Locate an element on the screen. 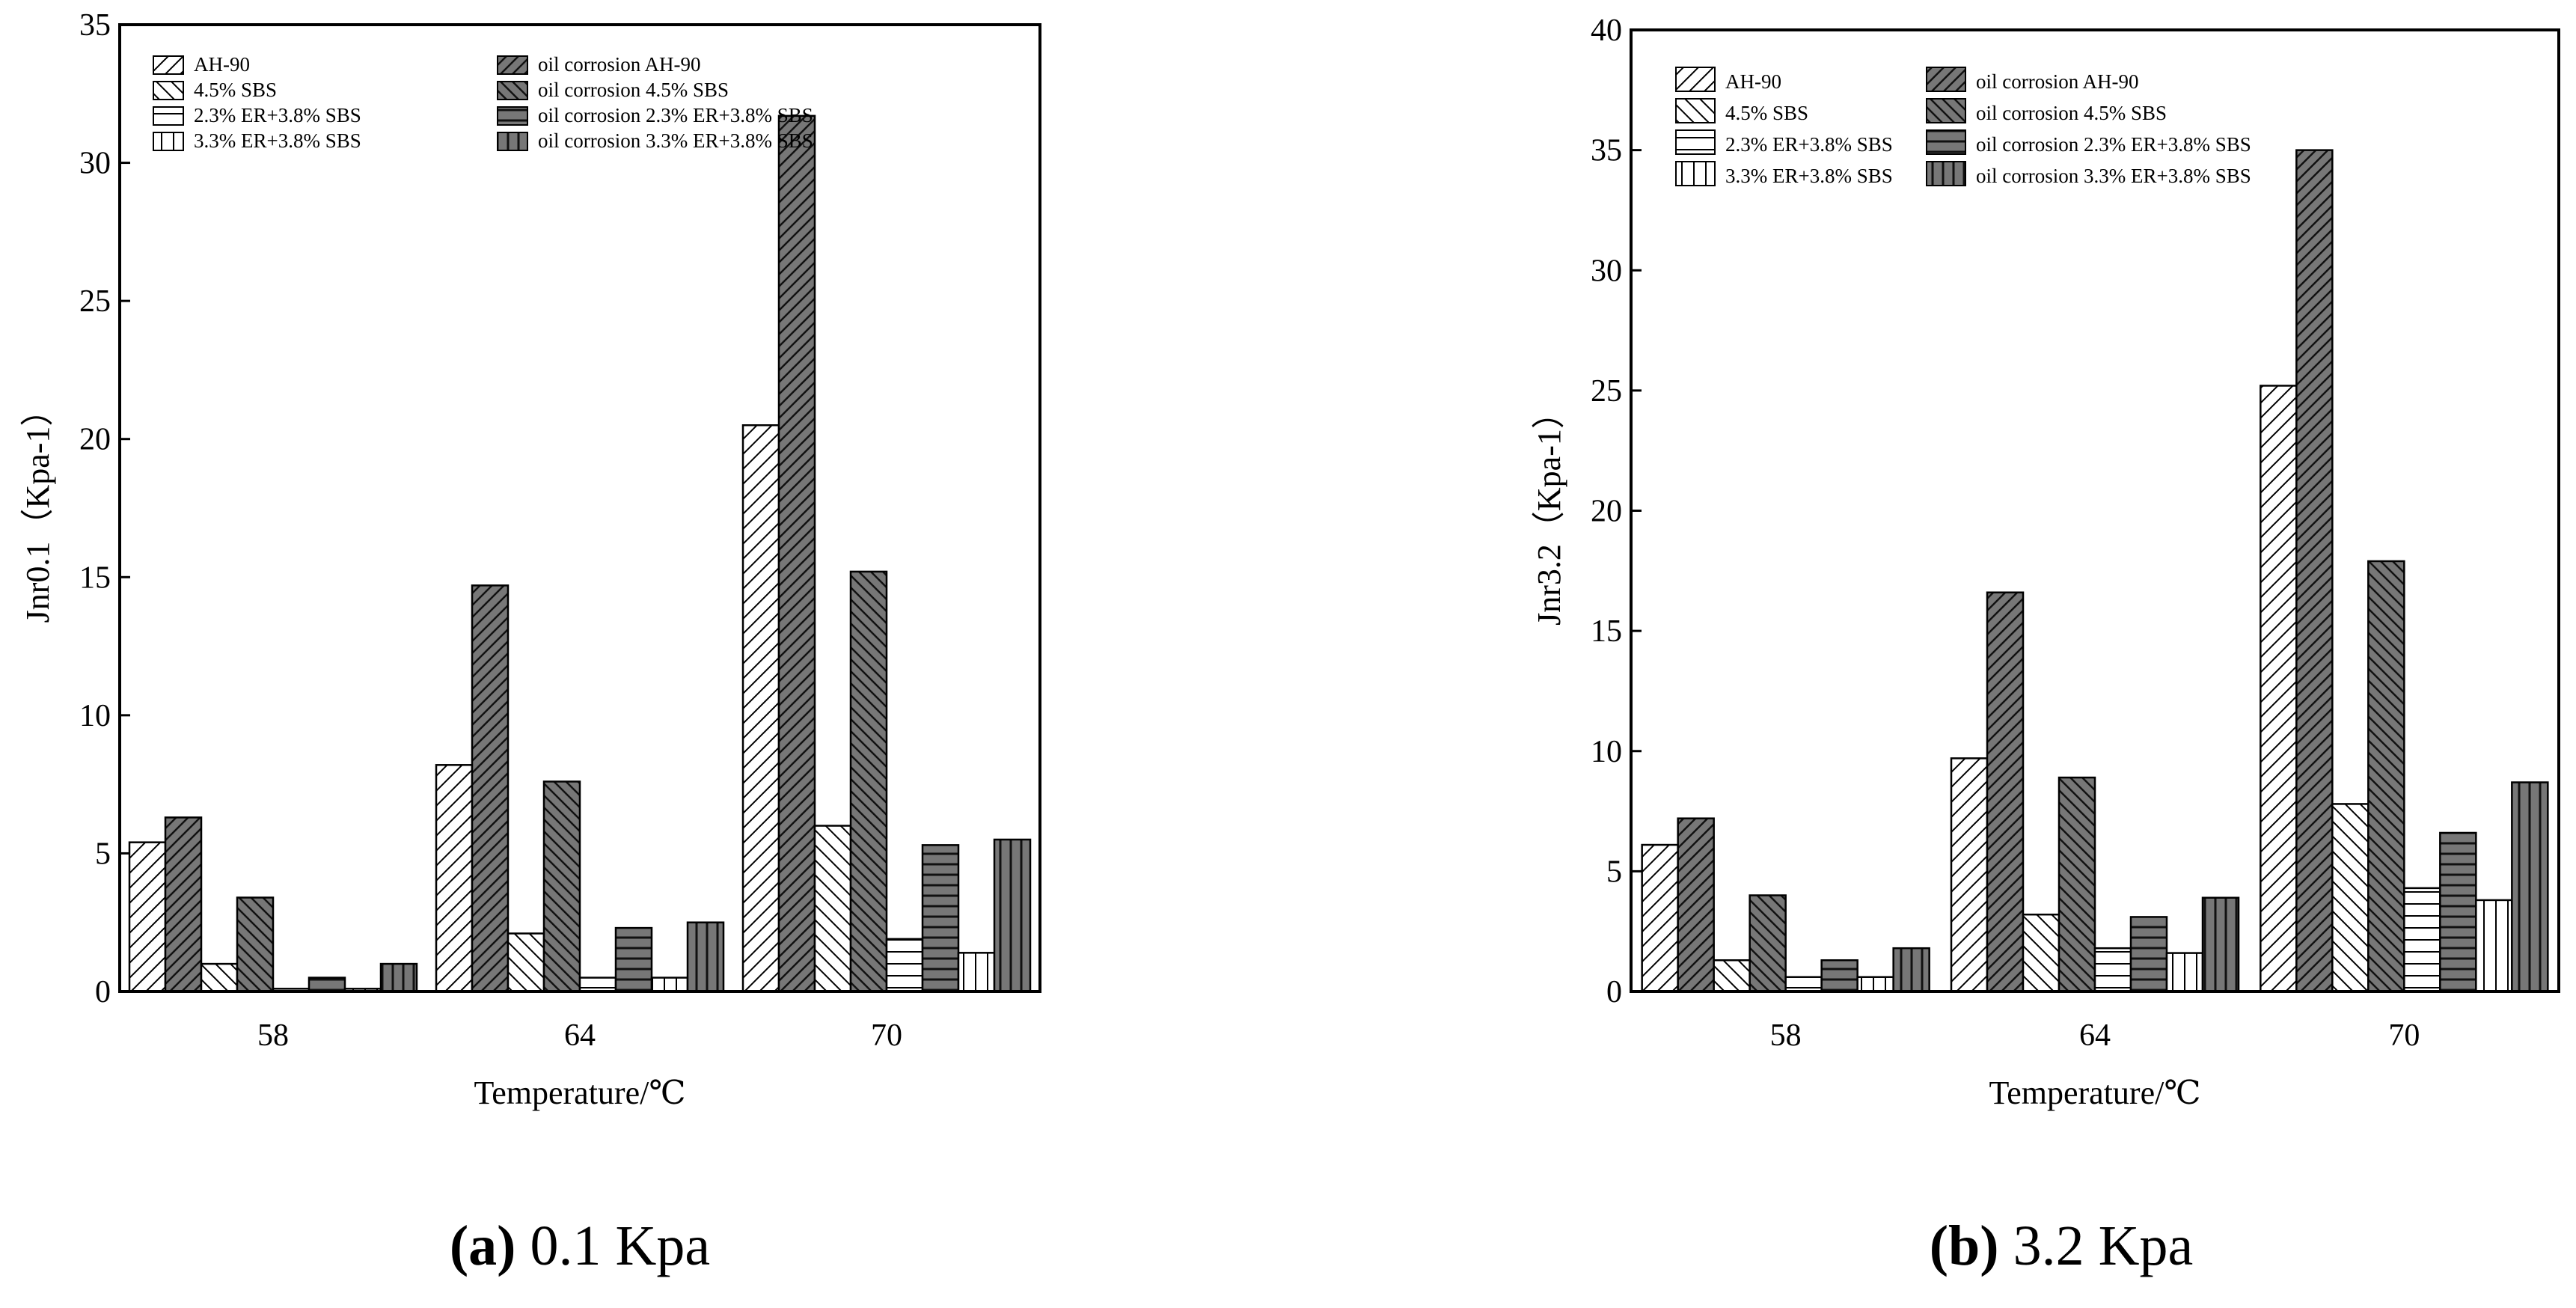  legend-label: oil corrosion 3.3% ER+3.8% SBS is located at coordinates (675, 140).